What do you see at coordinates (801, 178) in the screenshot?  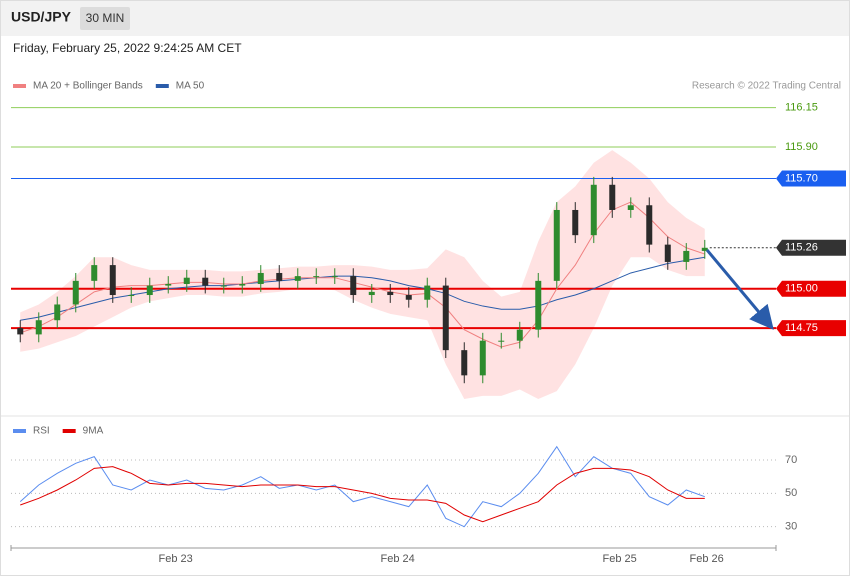 I see `level-label: 115.70` at bounding box center [801, 178].